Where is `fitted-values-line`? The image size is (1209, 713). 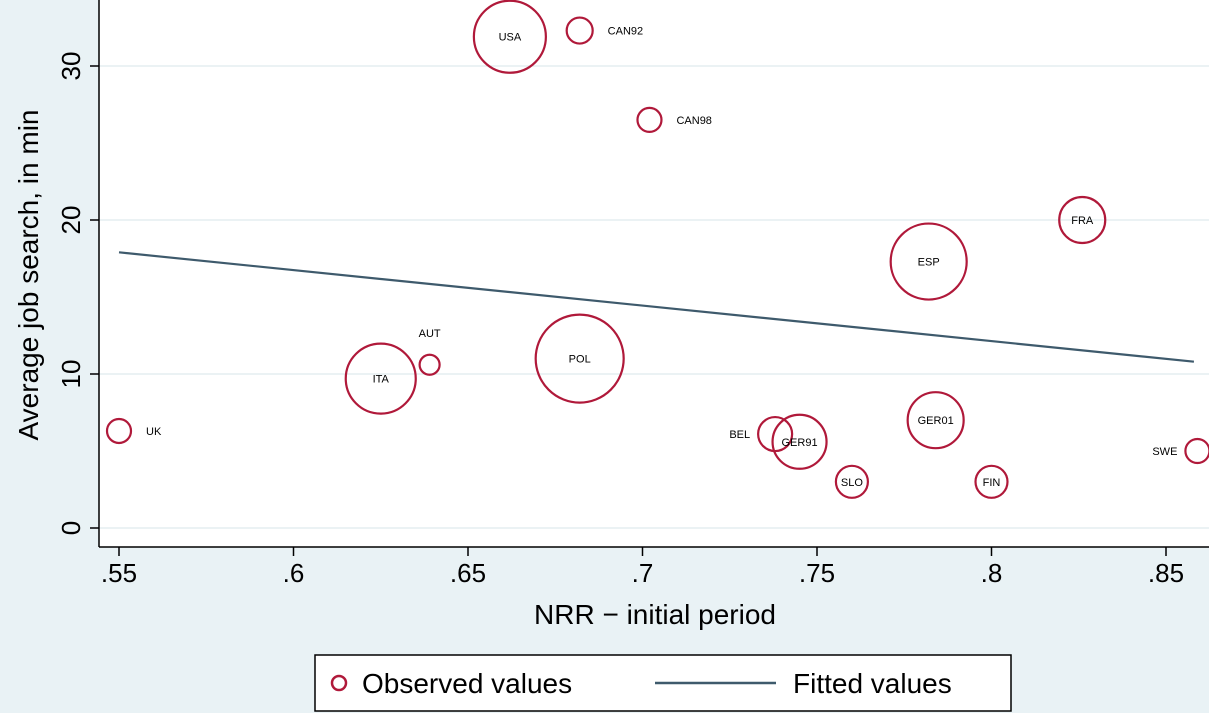
fitted-values-line is located at coordinates (656, 307).